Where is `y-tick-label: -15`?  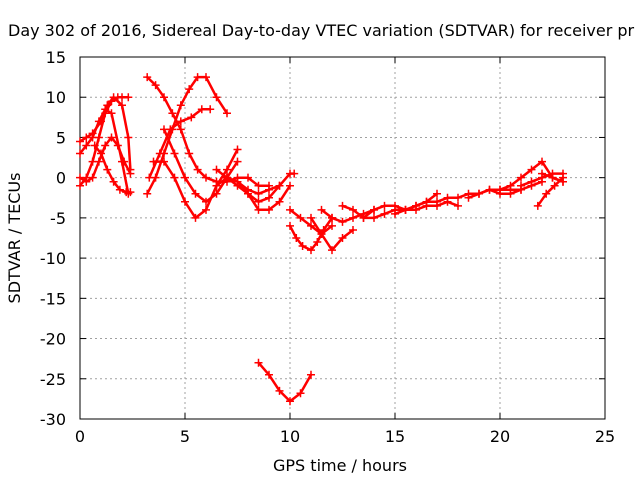
y-tick-label: -15 is located at coordinates (53, 298).